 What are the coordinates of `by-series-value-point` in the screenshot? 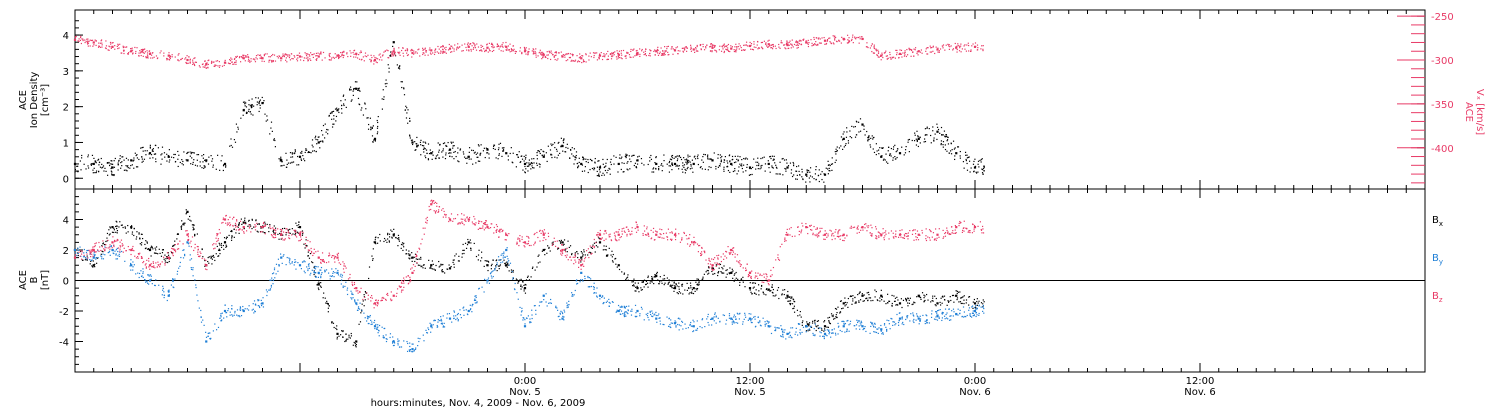 It's located at (281, 257).